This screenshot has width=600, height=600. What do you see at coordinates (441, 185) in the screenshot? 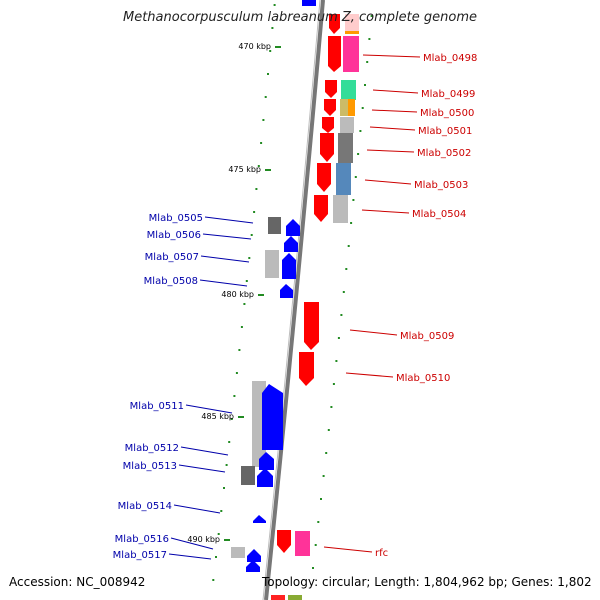
I see `gene-label: Mlab_0503` at bounding box center [441, 185].